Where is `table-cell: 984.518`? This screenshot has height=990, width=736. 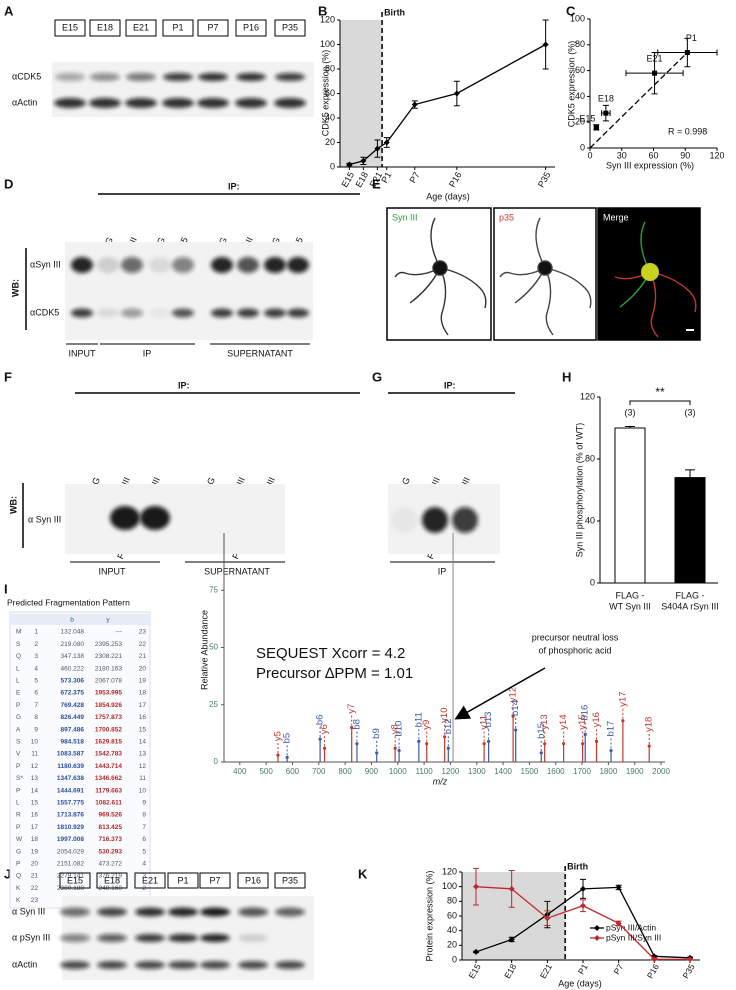 table-cell: 984.518 is located at coordinates (73, 742).